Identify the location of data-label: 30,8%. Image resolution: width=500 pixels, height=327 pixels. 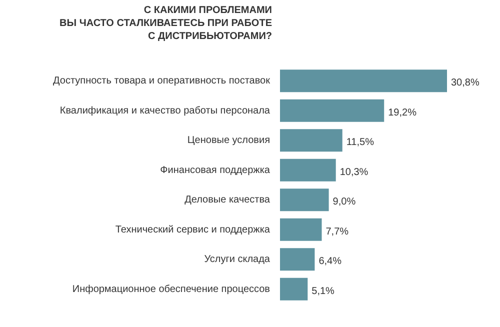
(465, 83).